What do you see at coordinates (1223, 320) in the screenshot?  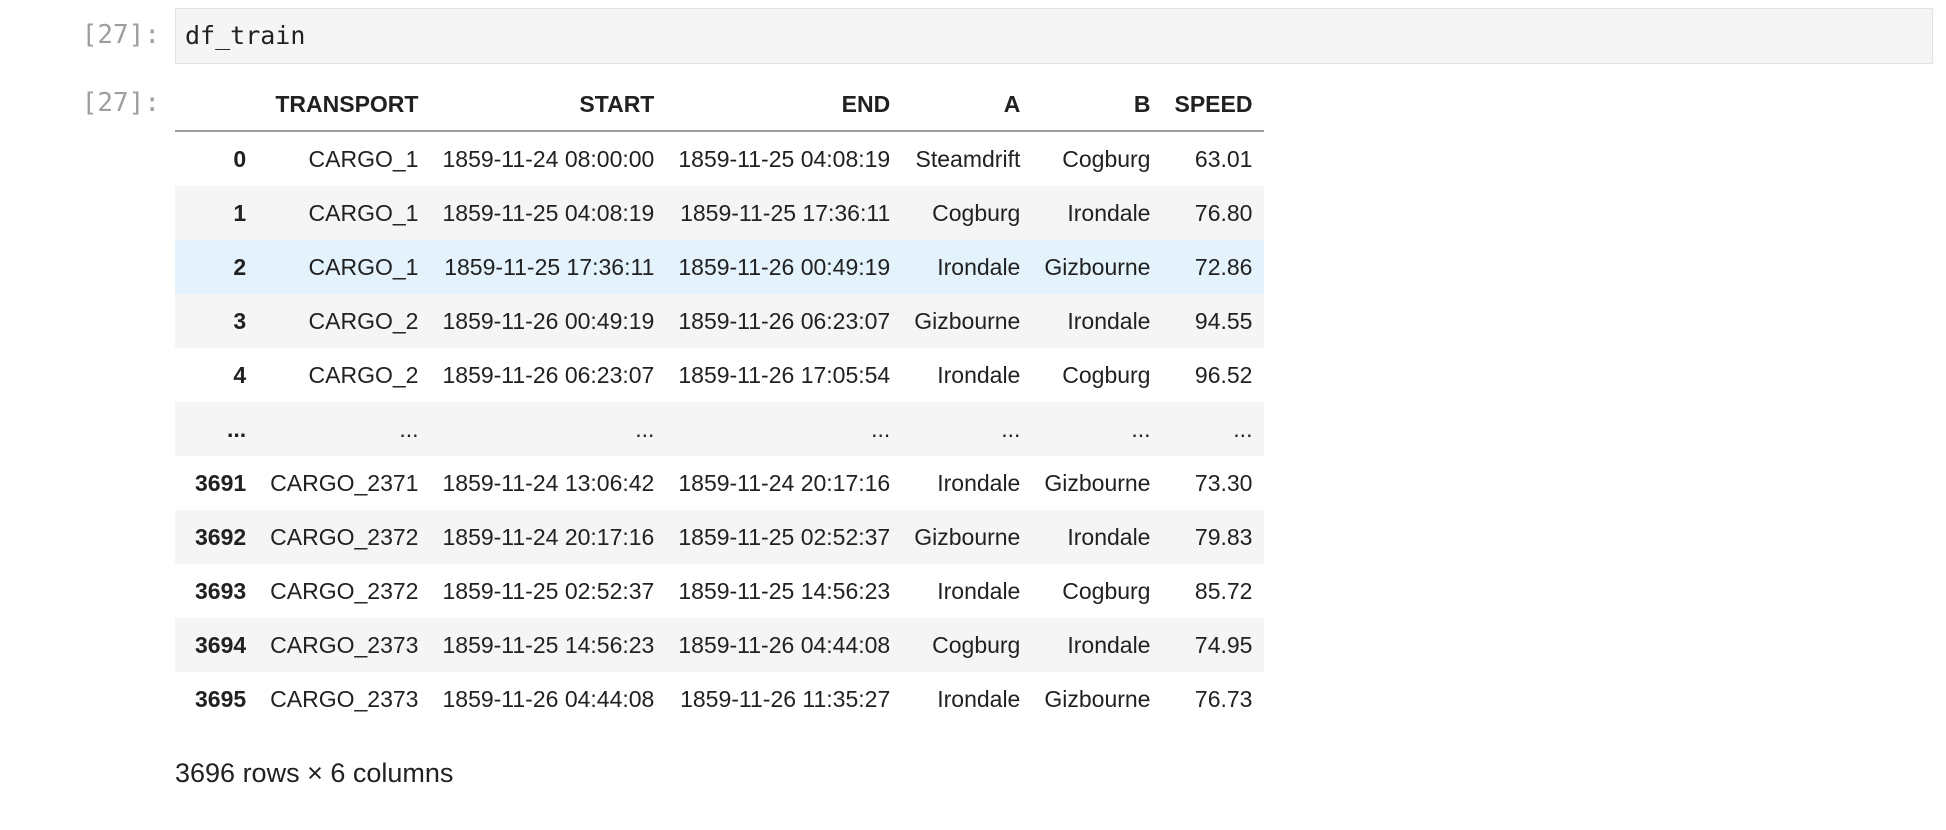 I see `table-cell: 94.55` at bounding box center [1223, 320].